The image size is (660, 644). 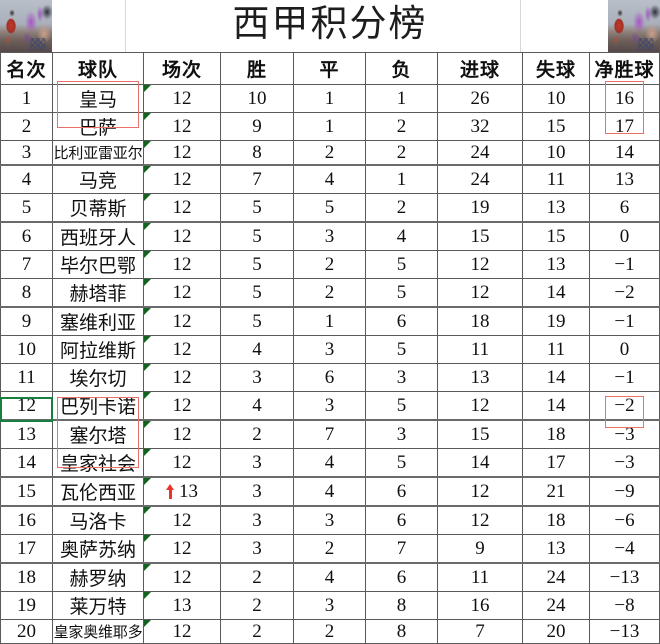 I want to click on cell-rank: 19, so click(x=27, y=606).